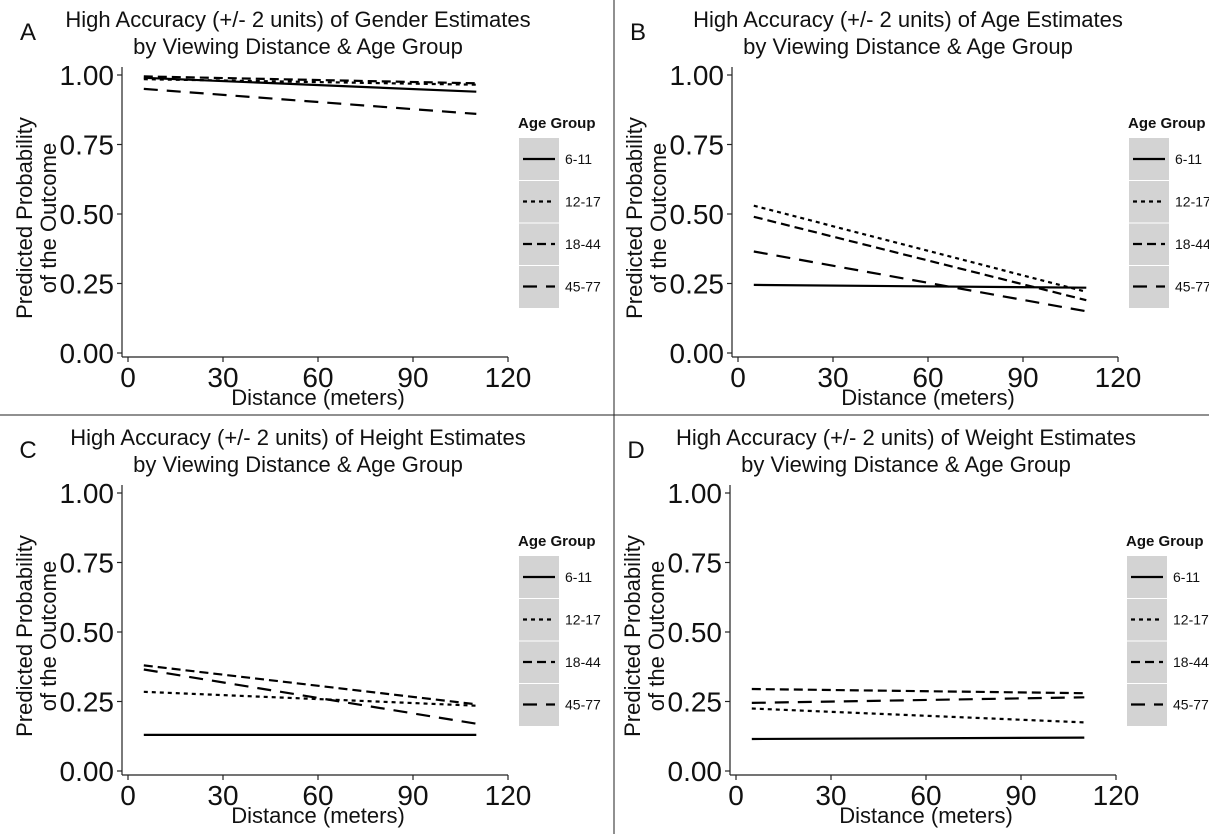  What do you see at coordinates (27, 450) in the screenshot?
I see `panel-letter: C` at bounding box center [27, 450].